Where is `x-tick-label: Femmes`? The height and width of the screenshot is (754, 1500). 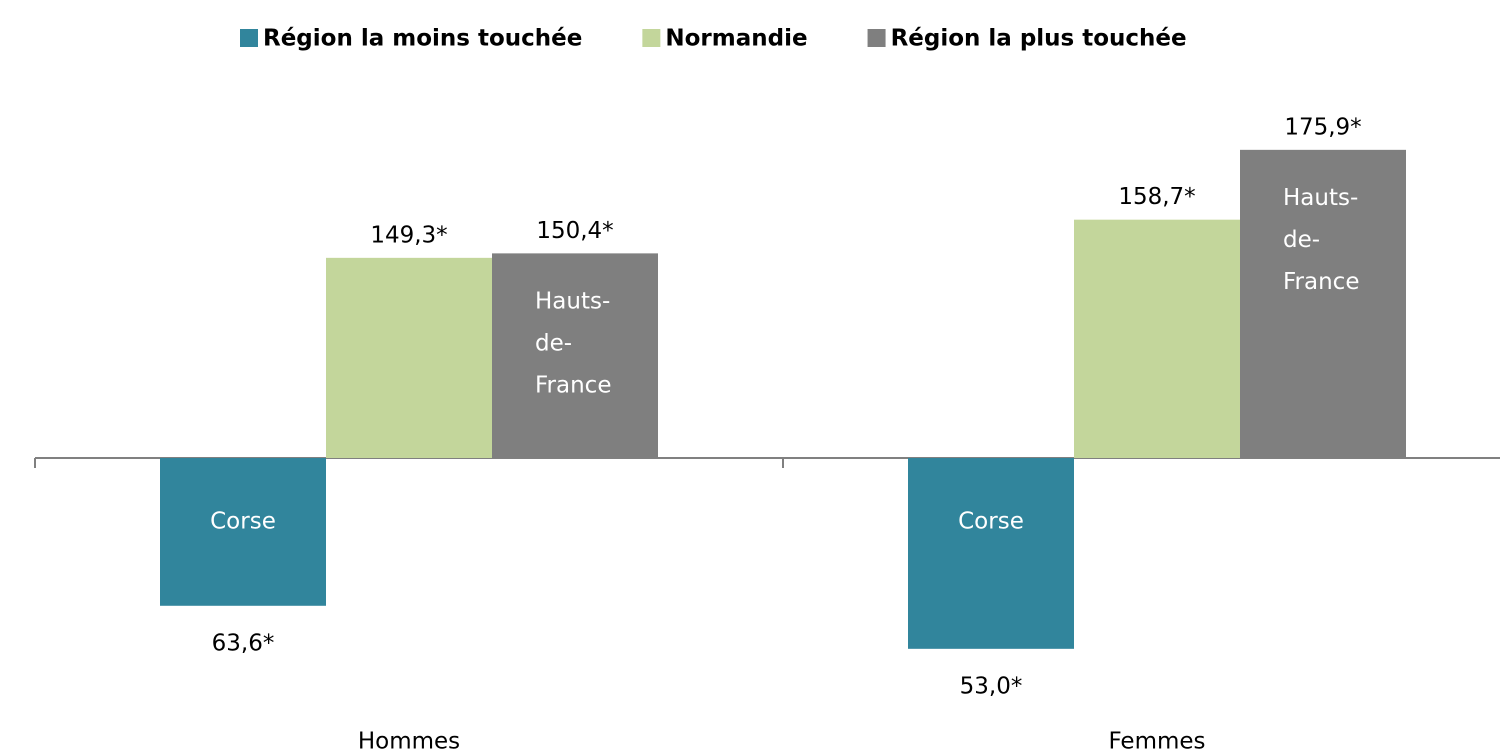
x-tick-label: Femmes is located at coordinates (1156, 741).